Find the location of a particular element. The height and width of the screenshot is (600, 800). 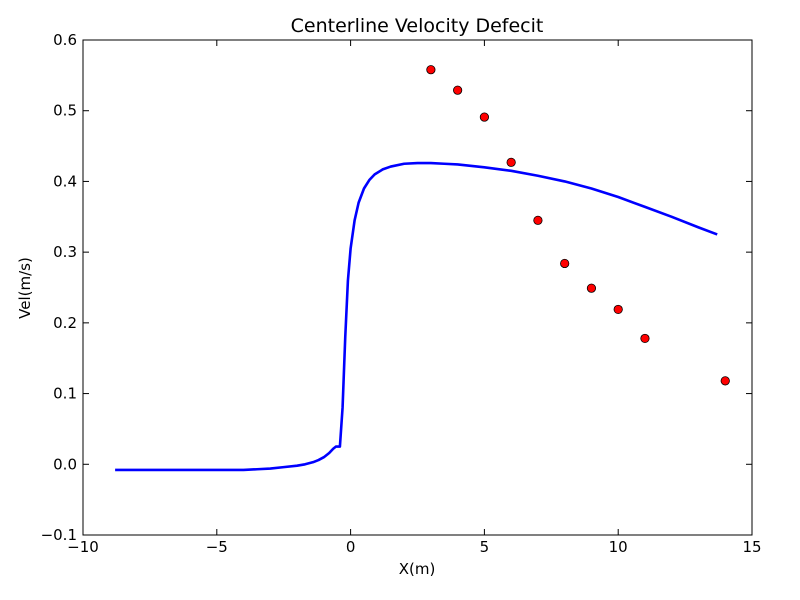

y-tick-label: 0.2 is located at coordinates (65, 323).